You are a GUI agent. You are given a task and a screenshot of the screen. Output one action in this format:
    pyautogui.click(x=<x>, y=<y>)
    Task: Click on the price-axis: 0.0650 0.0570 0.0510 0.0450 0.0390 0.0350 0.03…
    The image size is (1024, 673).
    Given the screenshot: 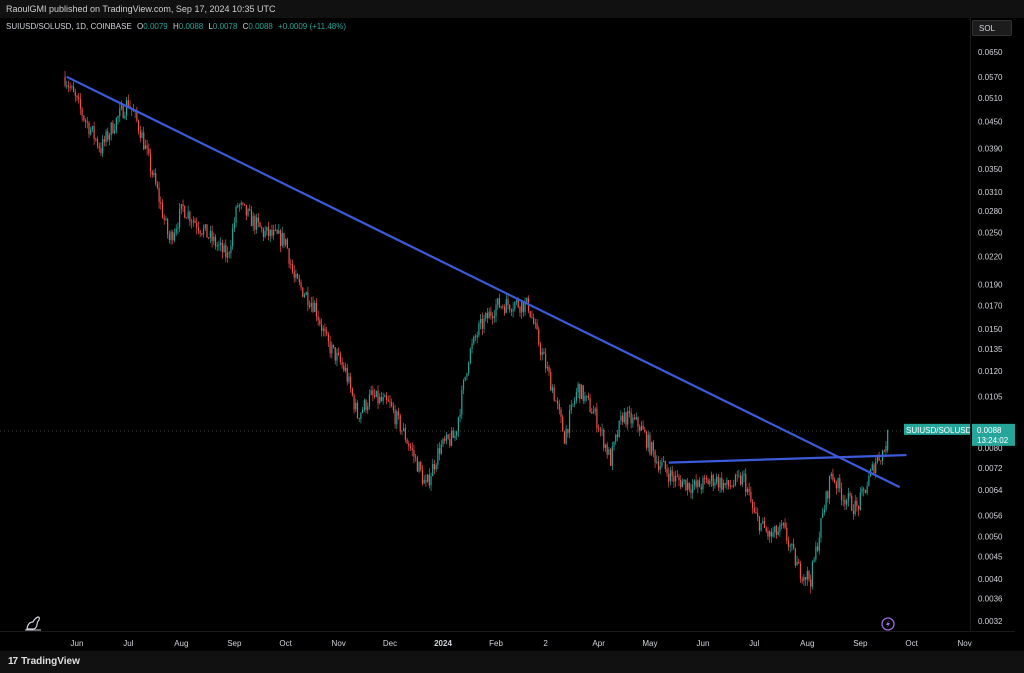 What is the action you would take?
    pyautogui.click(x=990, y=337)
    